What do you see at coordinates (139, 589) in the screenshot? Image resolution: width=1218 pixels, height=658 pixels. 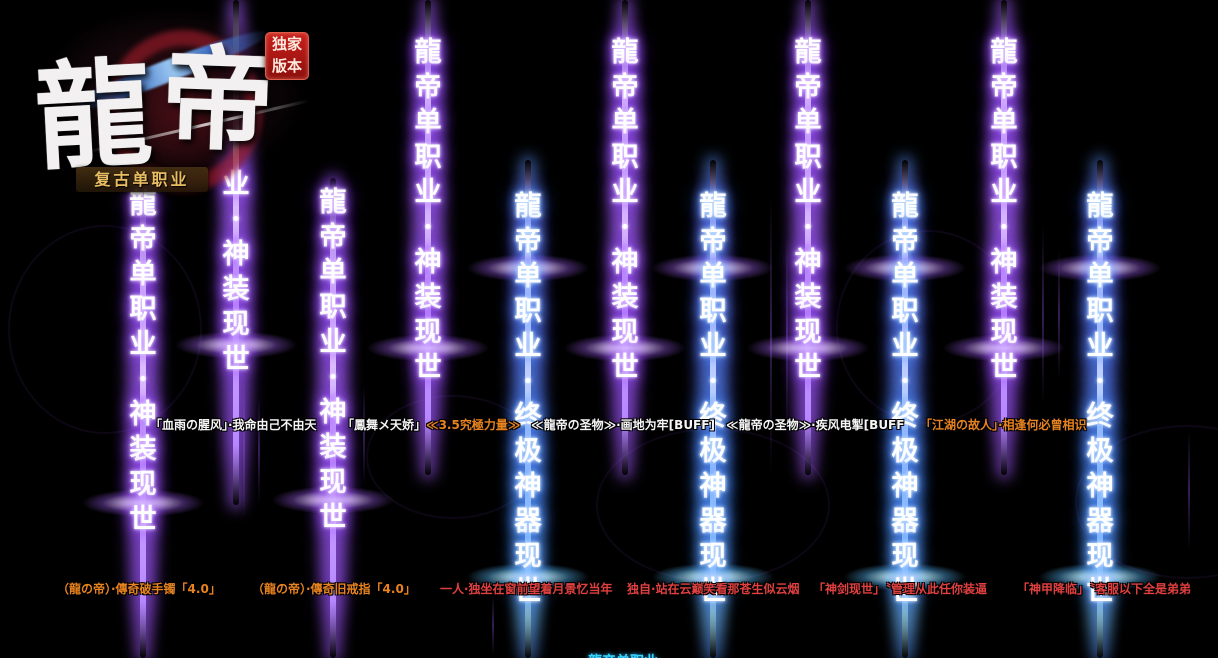 I see `floating-chat-text: （龍の帝）·傳奇破手镯「4.0」` at bounding box center [139, 589].